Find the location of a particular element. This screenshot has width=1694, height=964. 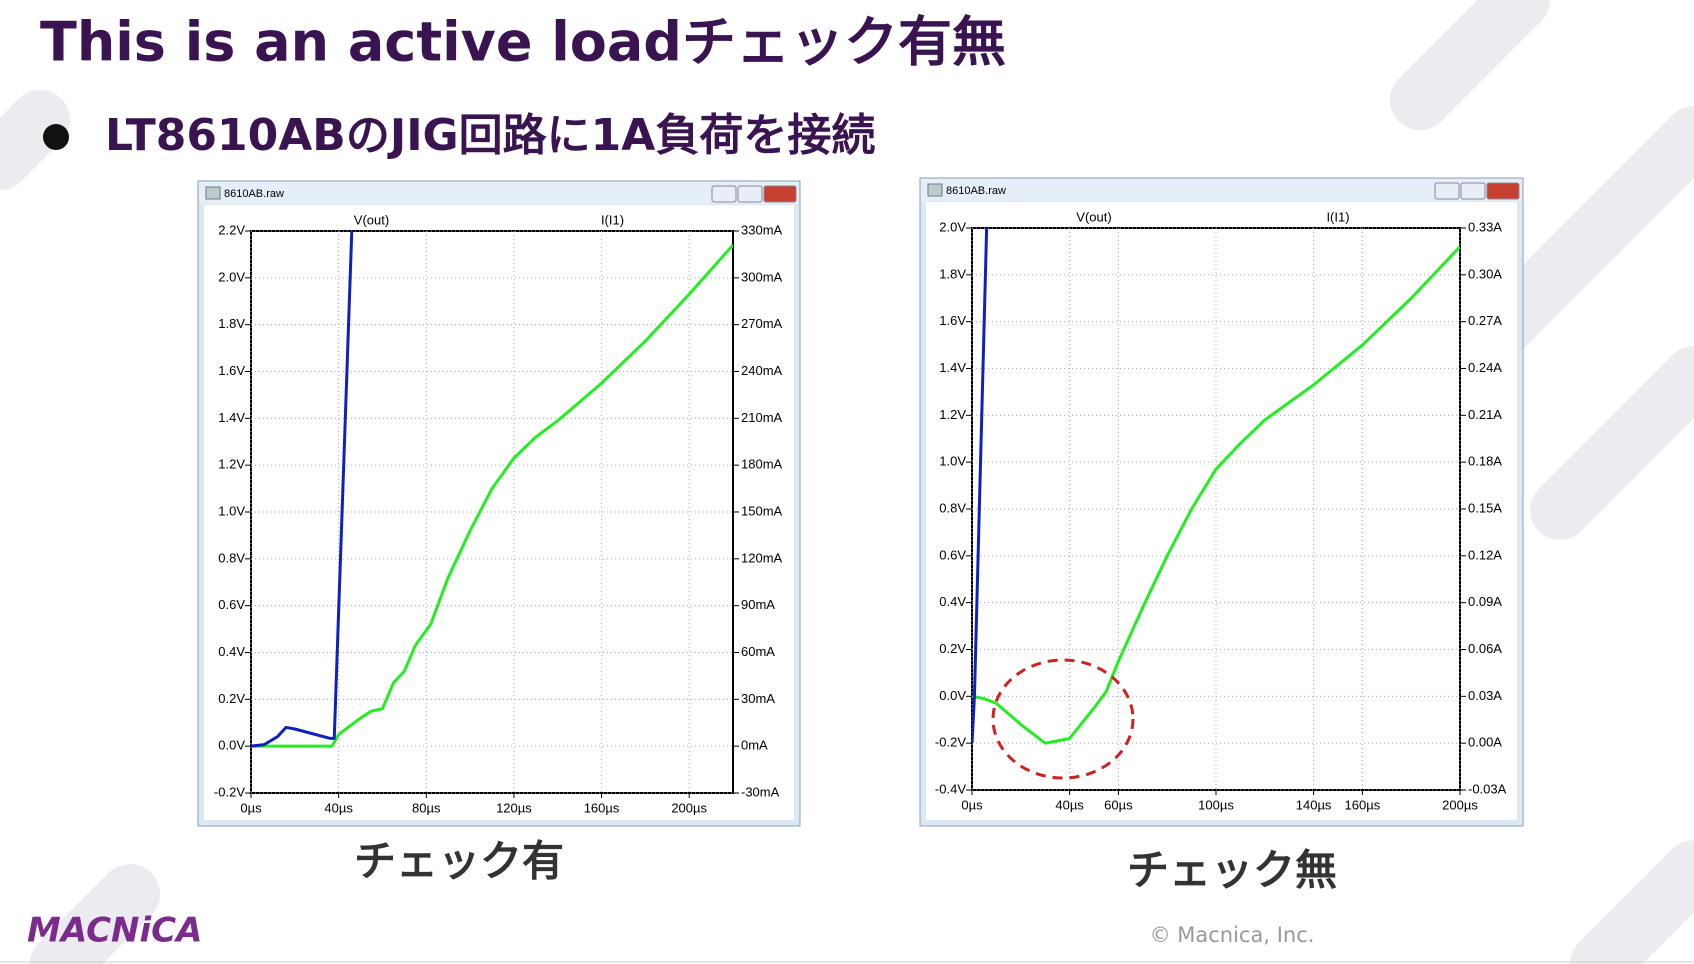

y-tick-label: -0.4V is located at coordinates (950, 788).